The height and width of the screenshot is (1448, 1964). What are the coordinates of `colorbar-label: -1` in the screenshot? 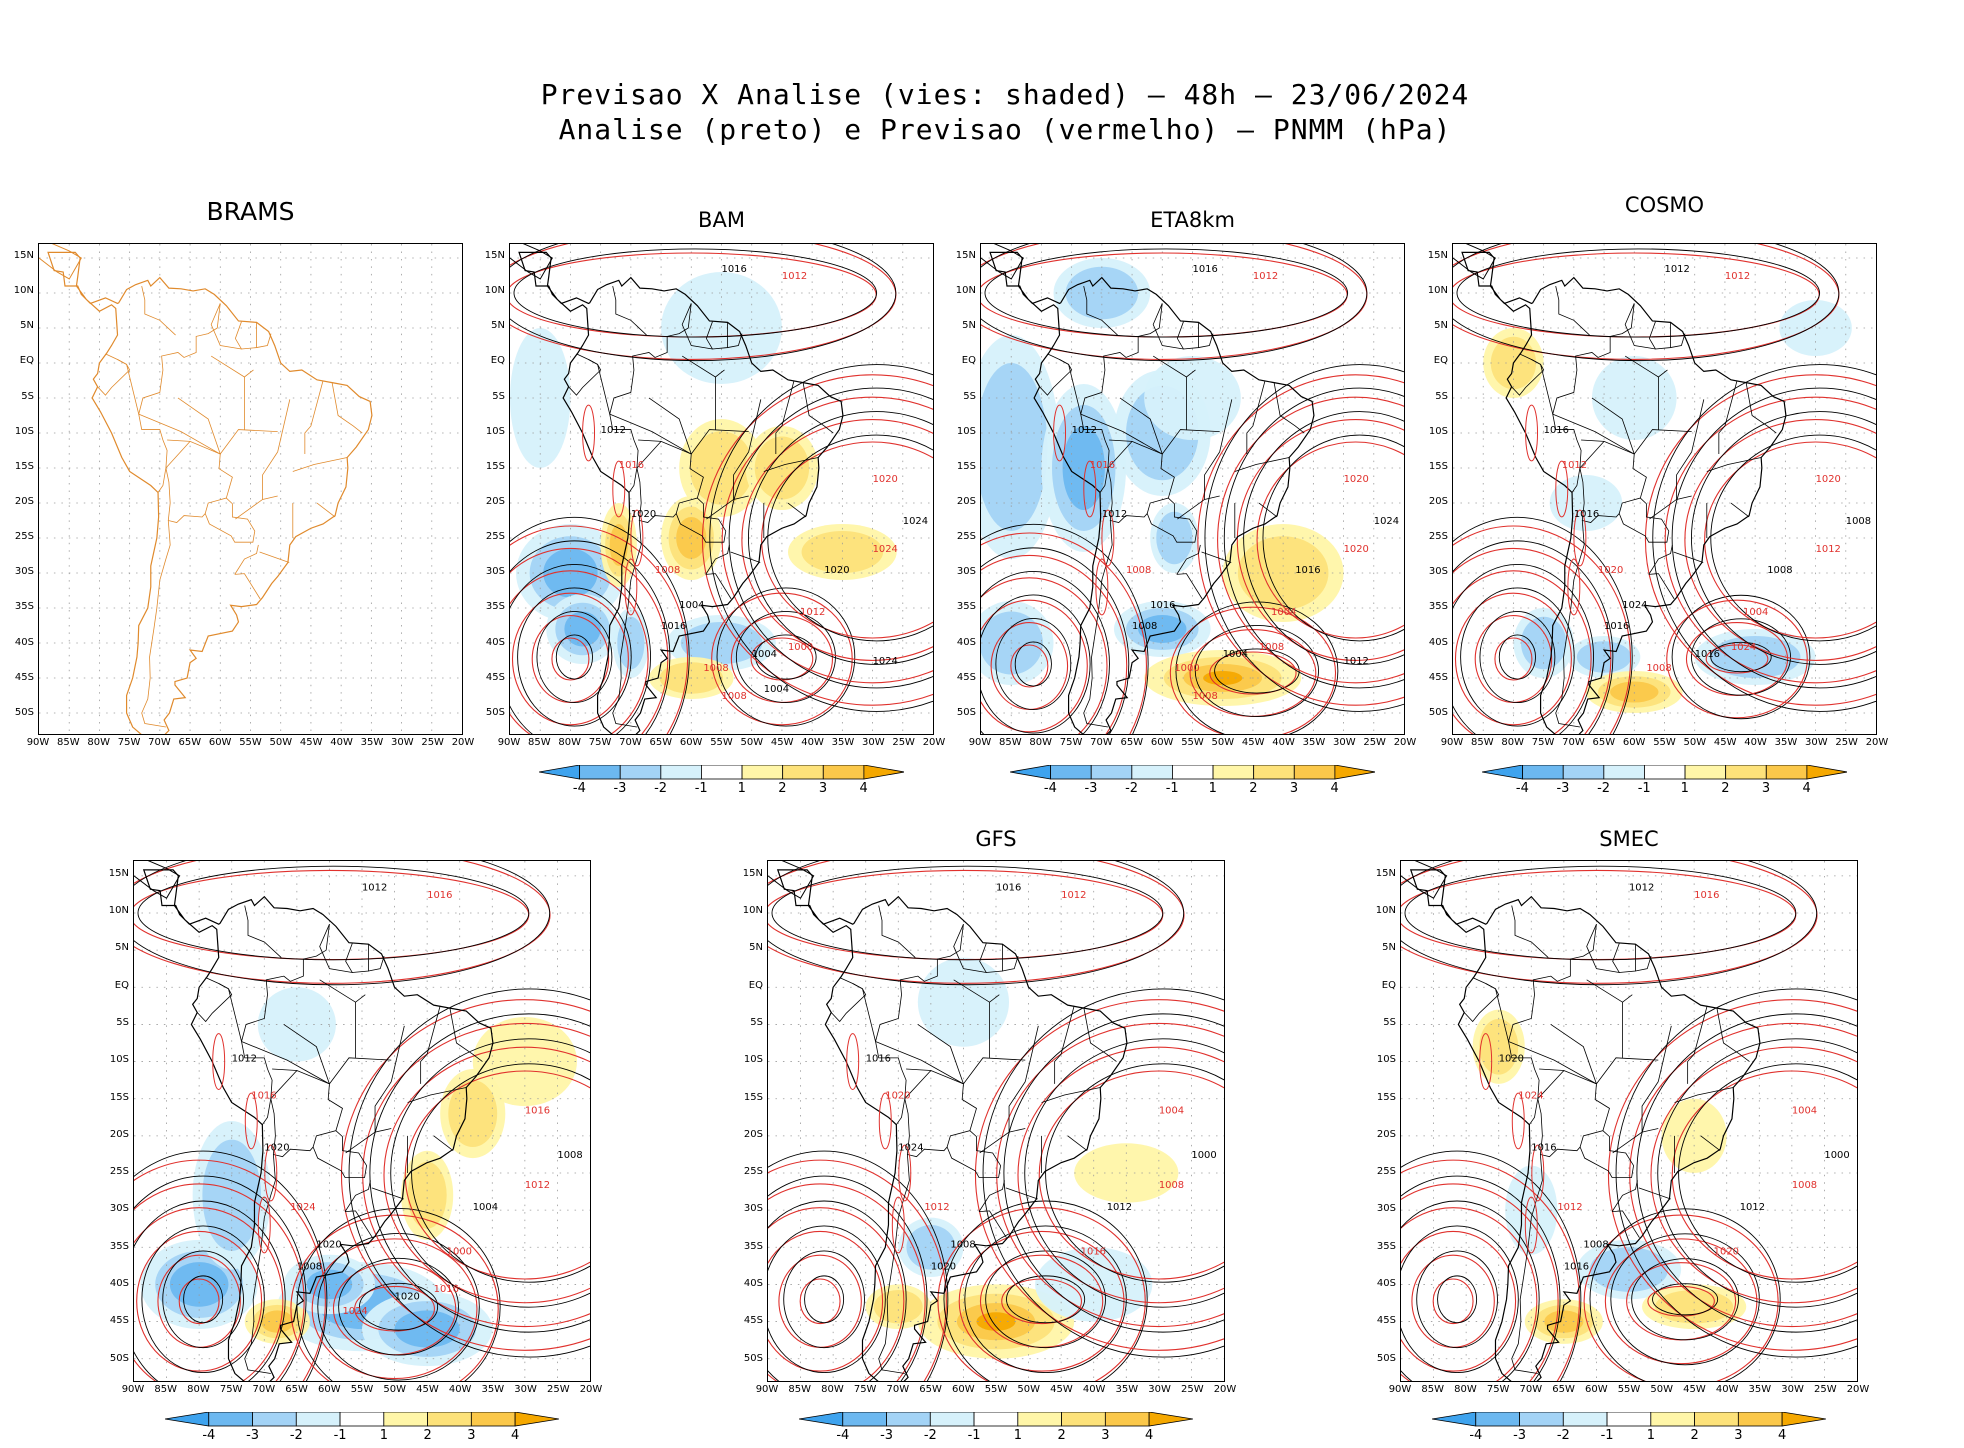 It's located at (1172, 788).